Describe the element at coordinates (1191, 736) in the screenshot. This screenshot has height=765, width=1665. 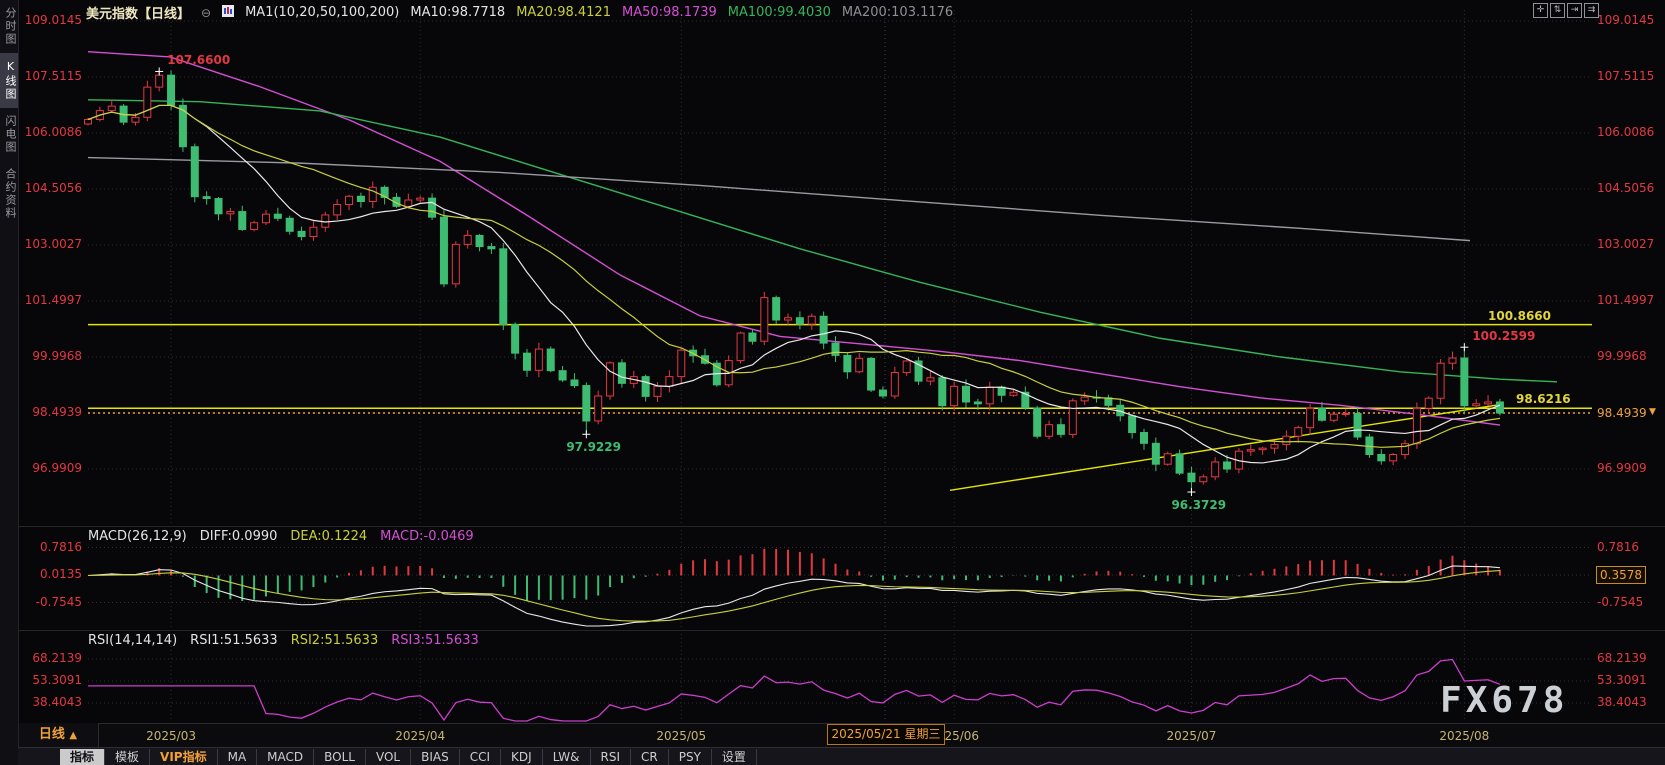
I see `x-axis-month-label: 2025/07` at that location.